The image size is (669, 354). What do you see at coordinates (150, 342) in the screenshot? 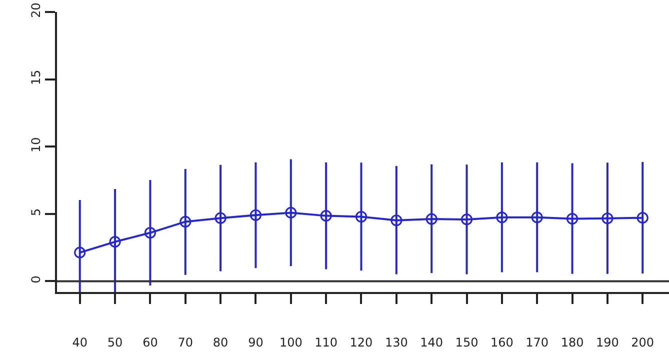
I see `x-tick-label: 60` at bounding box center [150, 342].